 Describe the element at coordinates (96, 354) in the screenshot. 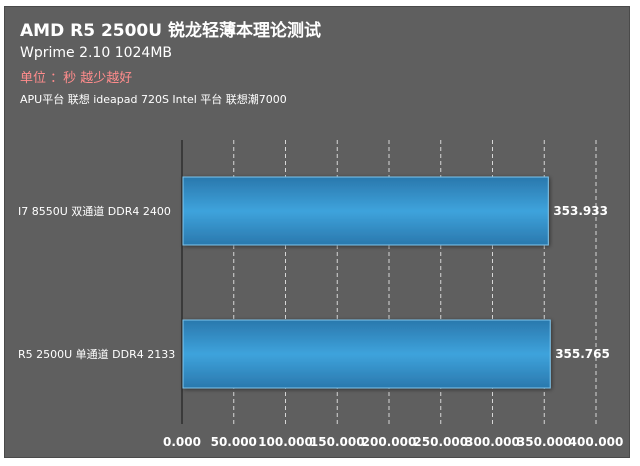

I see `category-label: R5 2500U 单通道 DDR4 2133` at that location.